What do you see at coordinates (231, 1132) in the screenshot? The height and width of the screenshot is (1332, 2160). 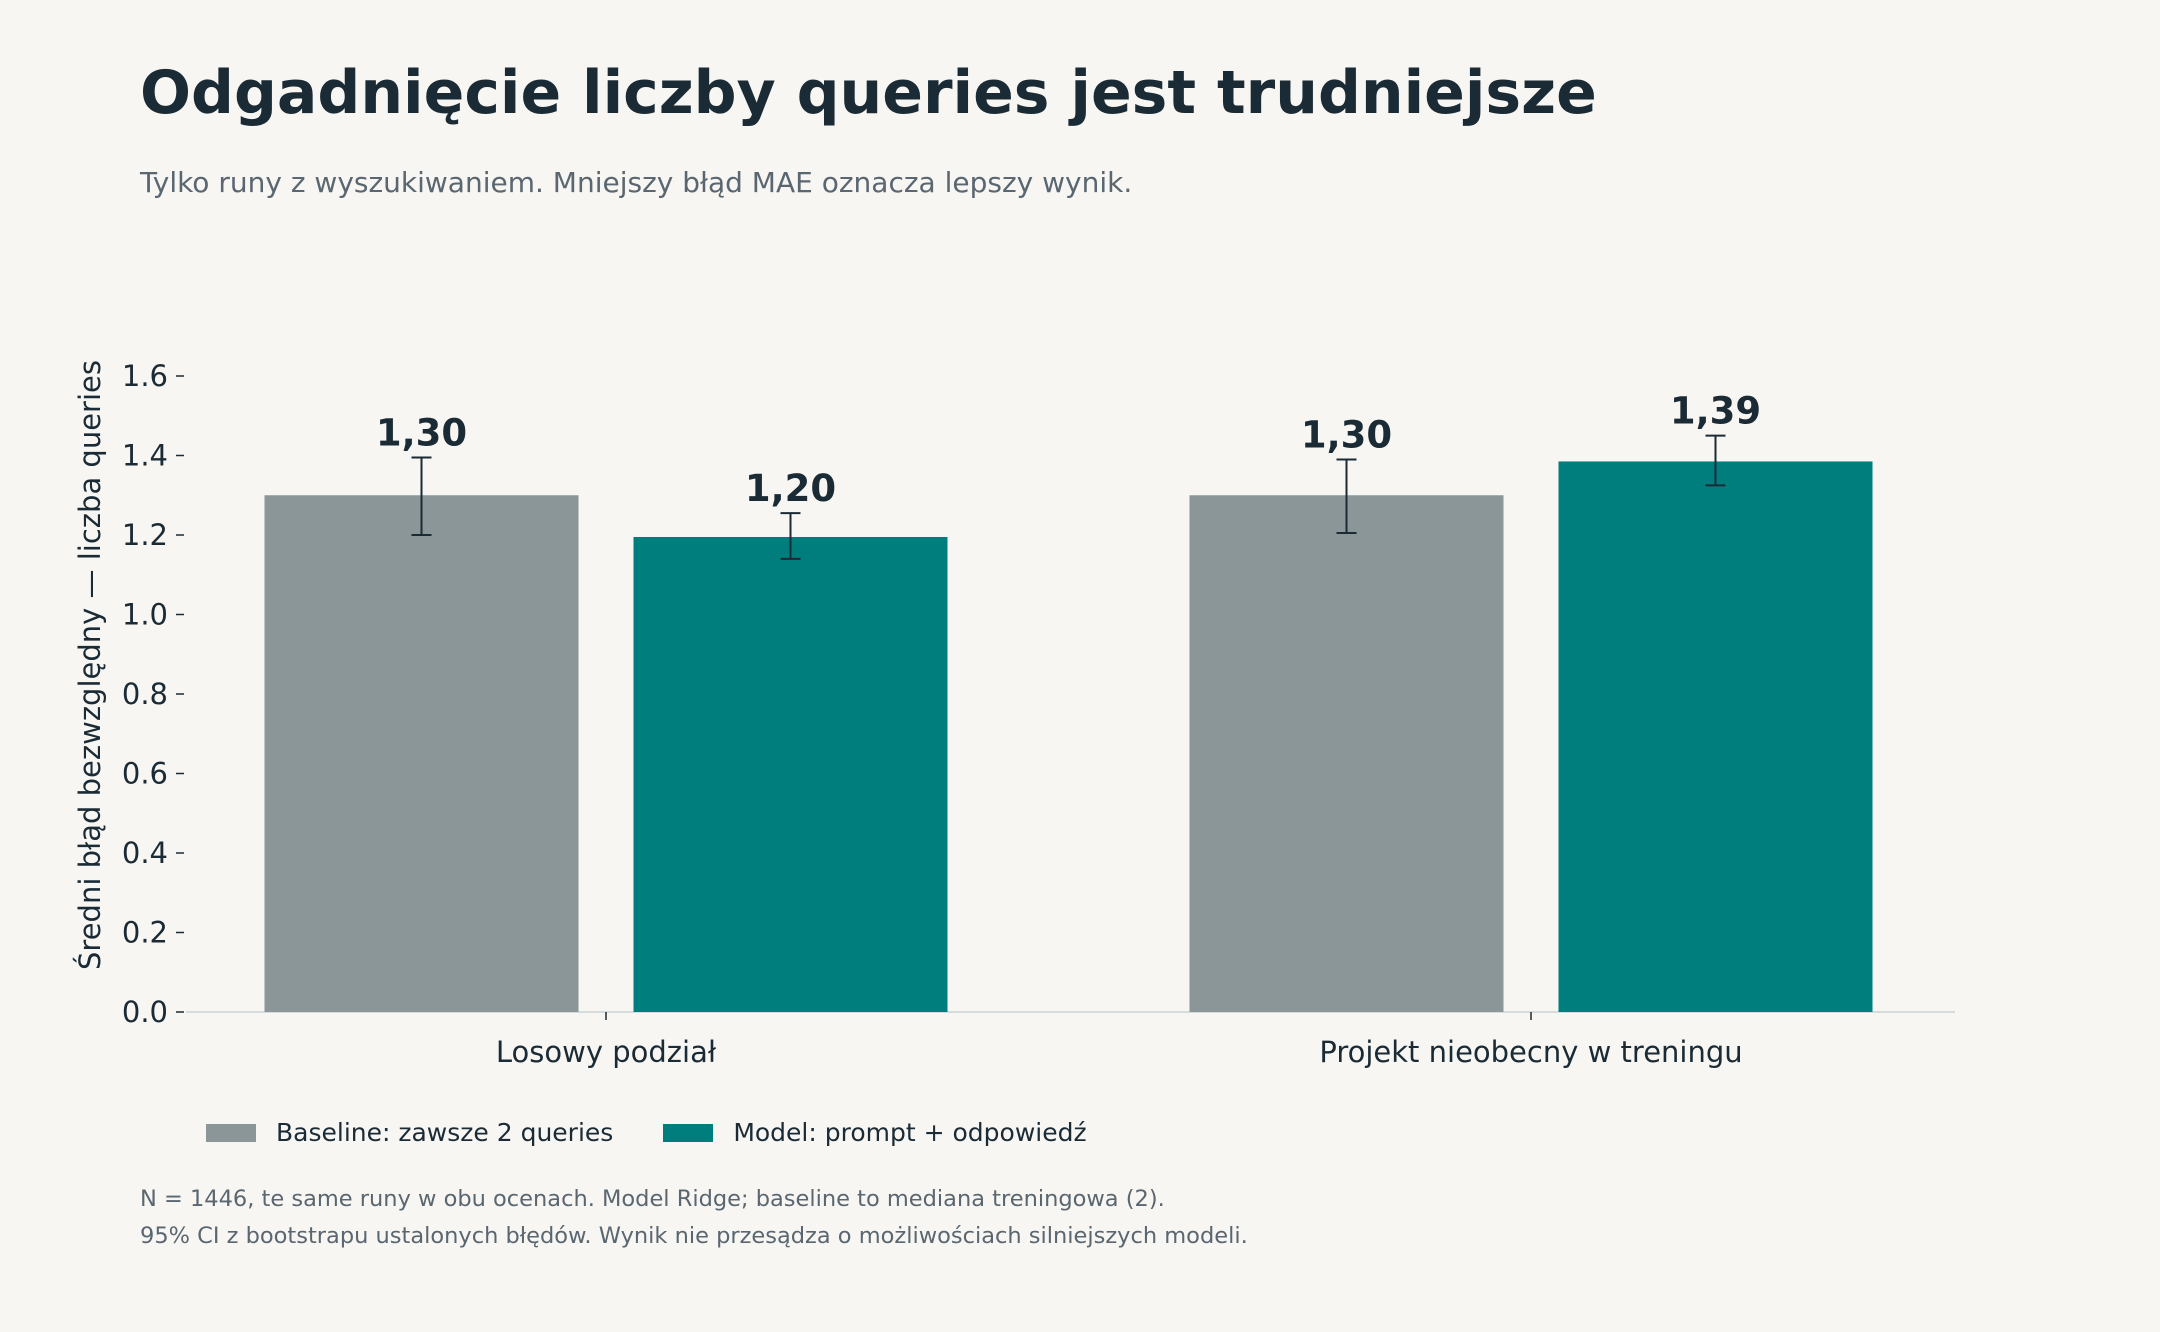 I see `legend-swatch-baseline` at bounding box center [231, 1132].